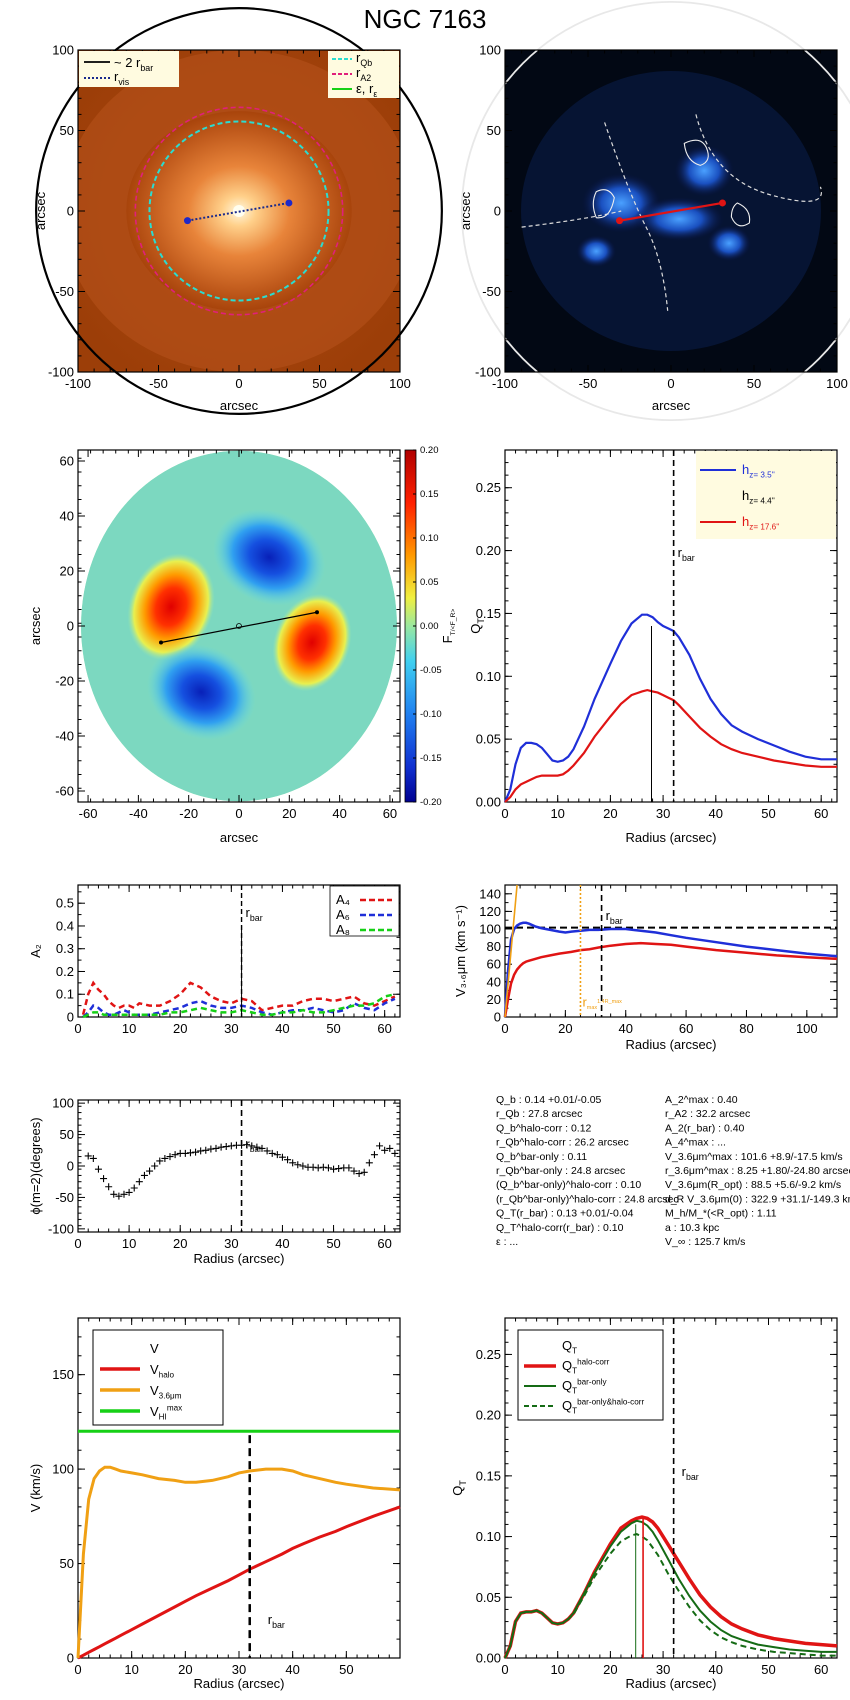 The height and width of the screenshot is (1700, 850). I want to click on x-tick-label: 10, so click(129, 1028).